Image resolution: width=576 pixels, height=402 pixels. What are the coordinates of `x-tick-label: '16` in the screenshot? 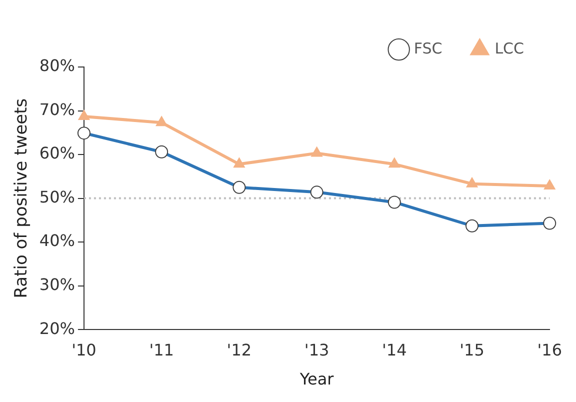 It's located at (549, 350).